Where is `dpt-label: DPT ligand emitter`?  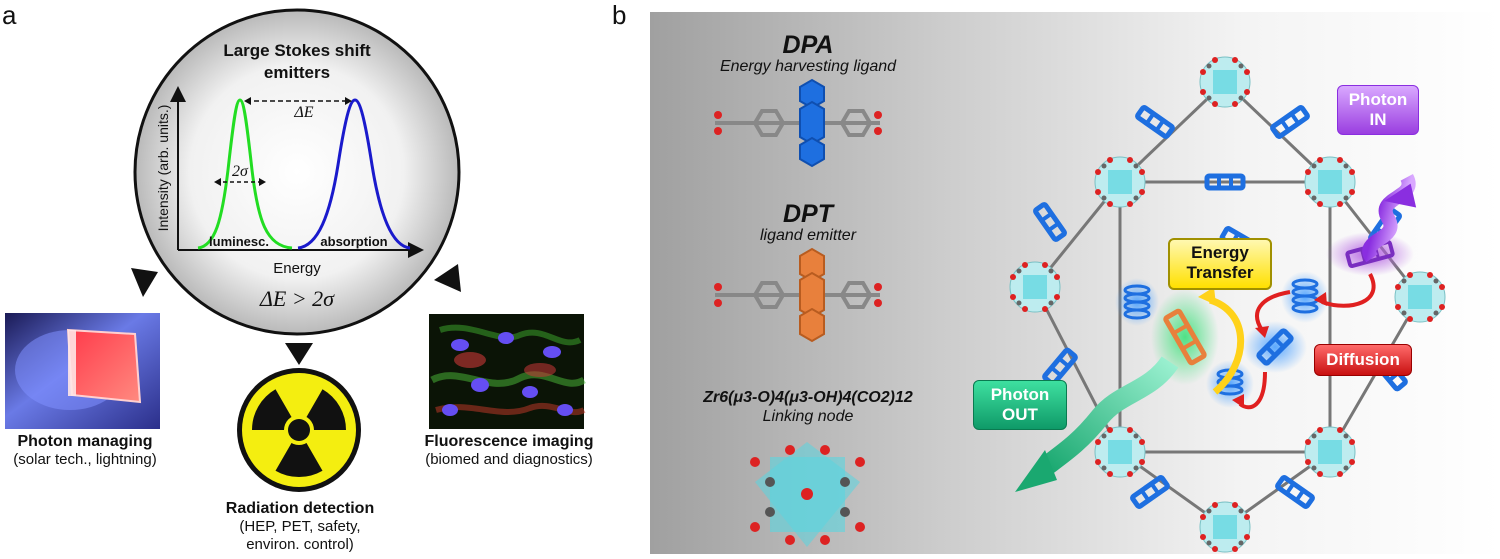 dpt-label: DPT ligand emitter is located at coordinates (808, 223).